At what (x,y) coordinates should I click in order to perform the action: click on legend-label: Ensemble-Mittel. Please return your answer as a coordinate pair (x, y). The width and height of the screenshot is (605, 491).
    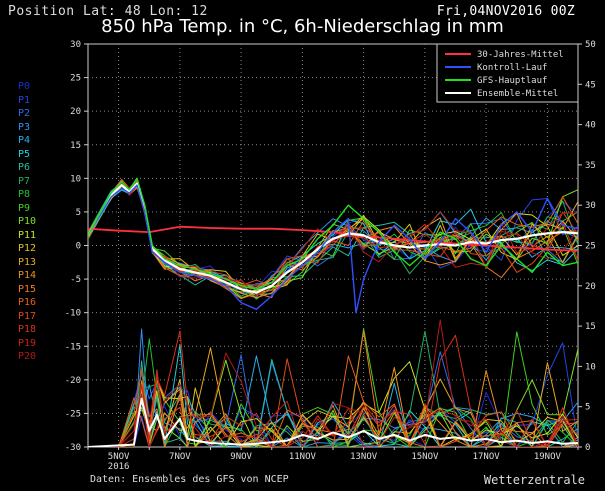
    Looking at the image, I should click on (517, 94).